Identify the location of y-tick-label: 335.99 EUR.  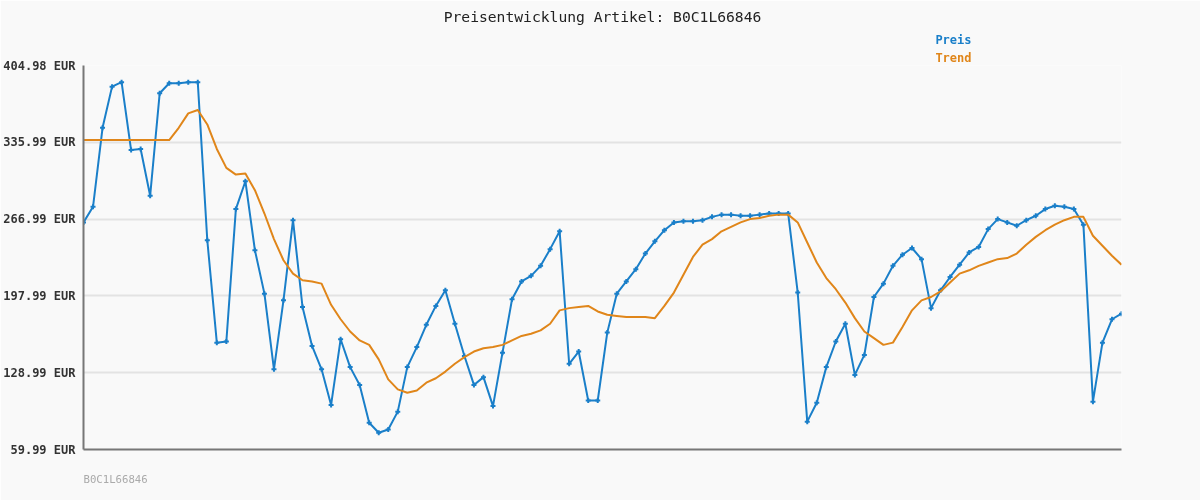
(40, 142).